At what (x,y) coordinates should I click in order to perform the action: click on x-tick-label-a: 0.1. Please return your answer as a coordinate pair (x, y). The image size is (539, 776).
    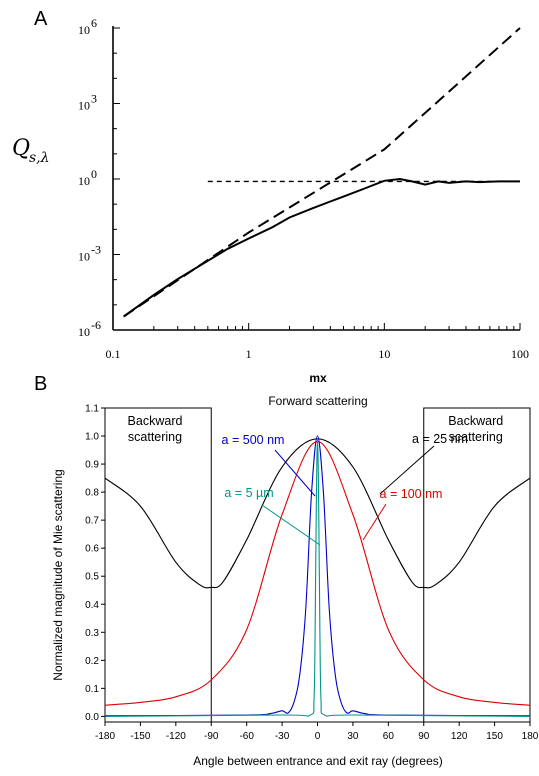
    Looking at the image, I should click on (113, 354).